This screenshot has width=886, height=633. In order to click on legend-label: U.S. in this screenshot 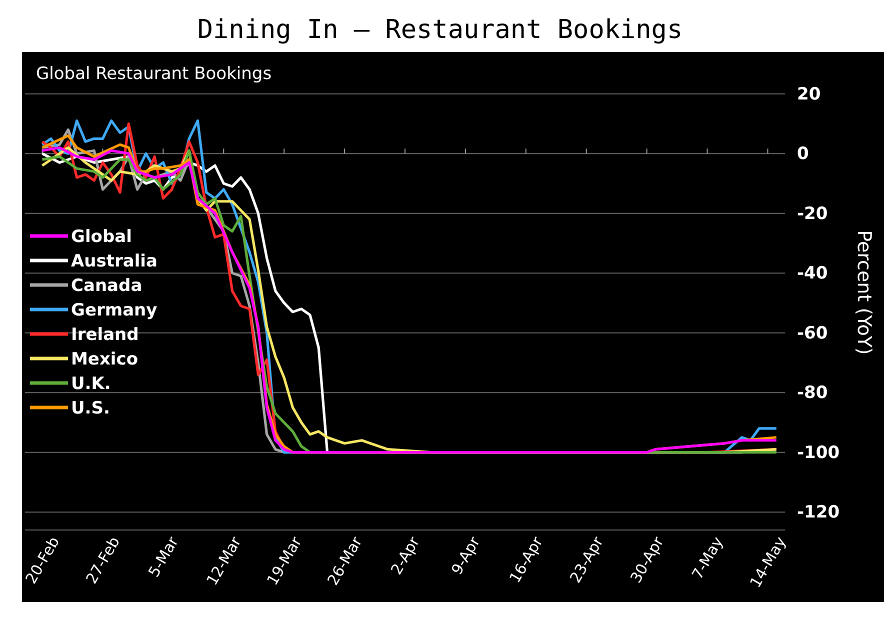, I will do `click(90, 408)`.